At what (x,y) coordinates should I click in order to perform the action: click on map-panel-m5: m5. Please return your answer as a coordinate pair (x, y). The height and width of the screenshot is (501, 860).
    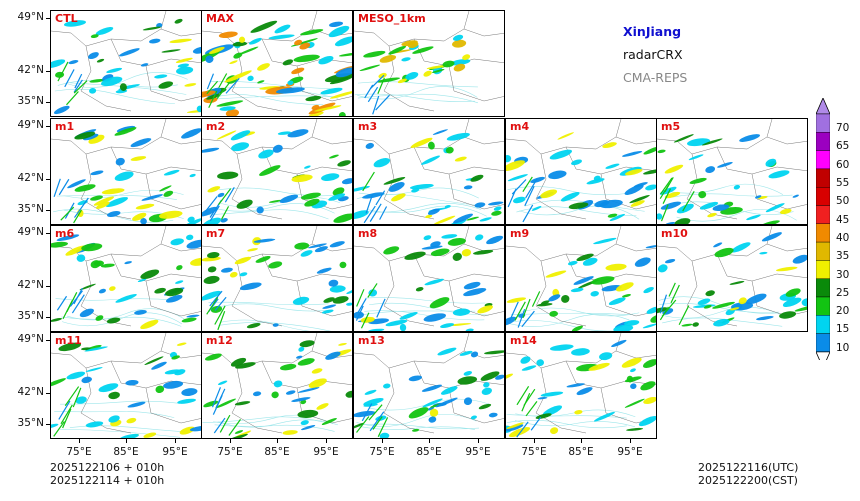
    Looking at the image, I should click on (732, 171).